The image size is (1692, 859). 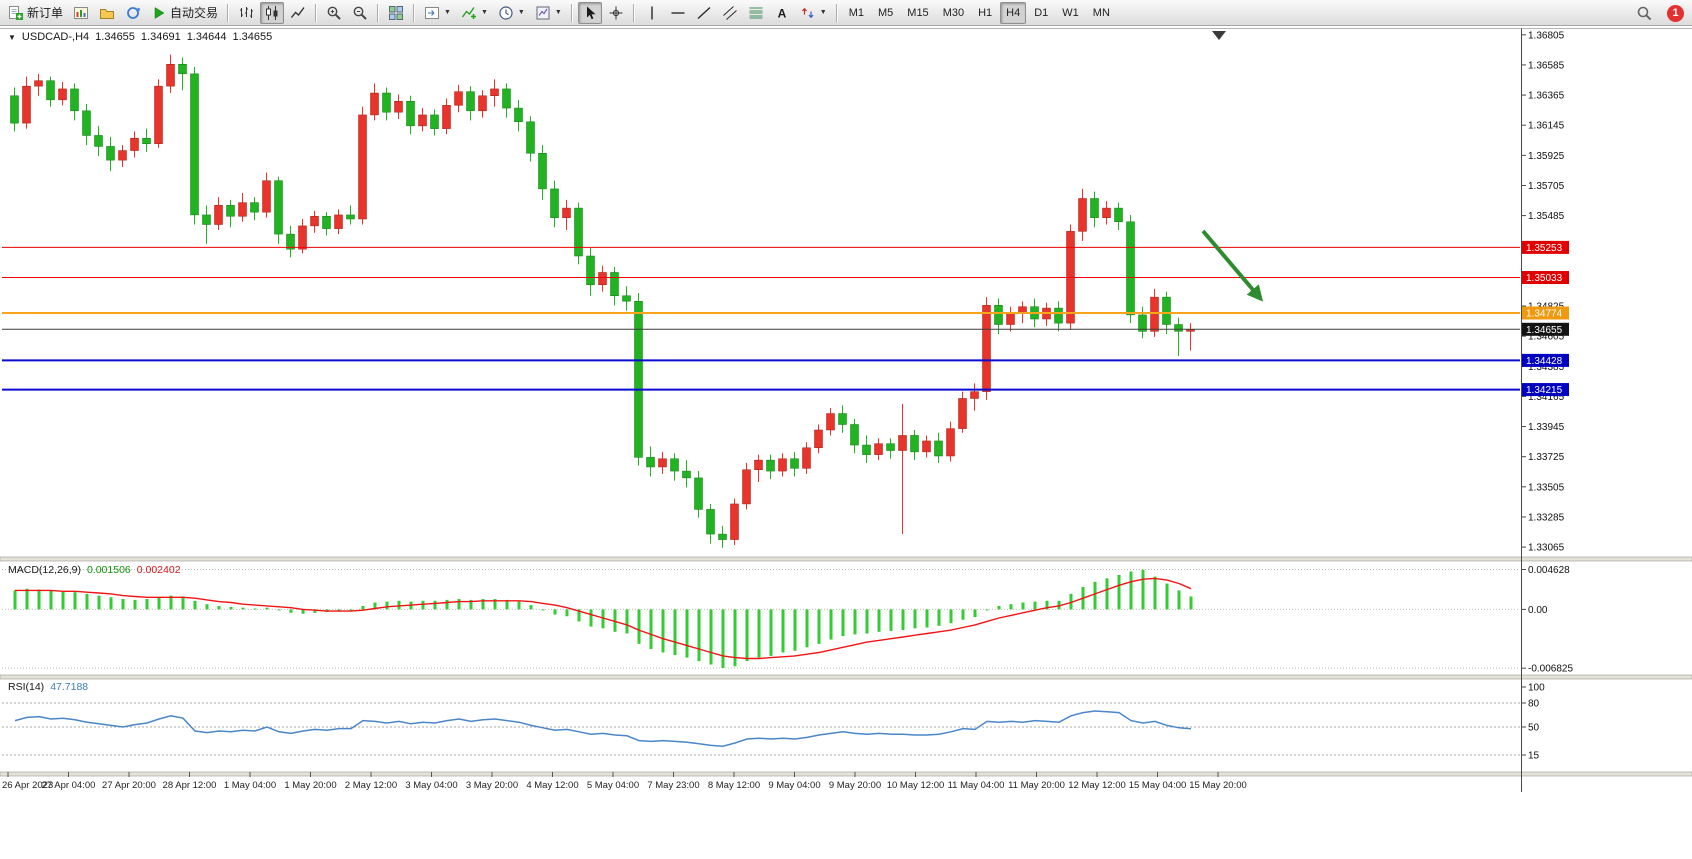 I want to click on price-axis-label: 1.36585, so click(x=1546, y=65).